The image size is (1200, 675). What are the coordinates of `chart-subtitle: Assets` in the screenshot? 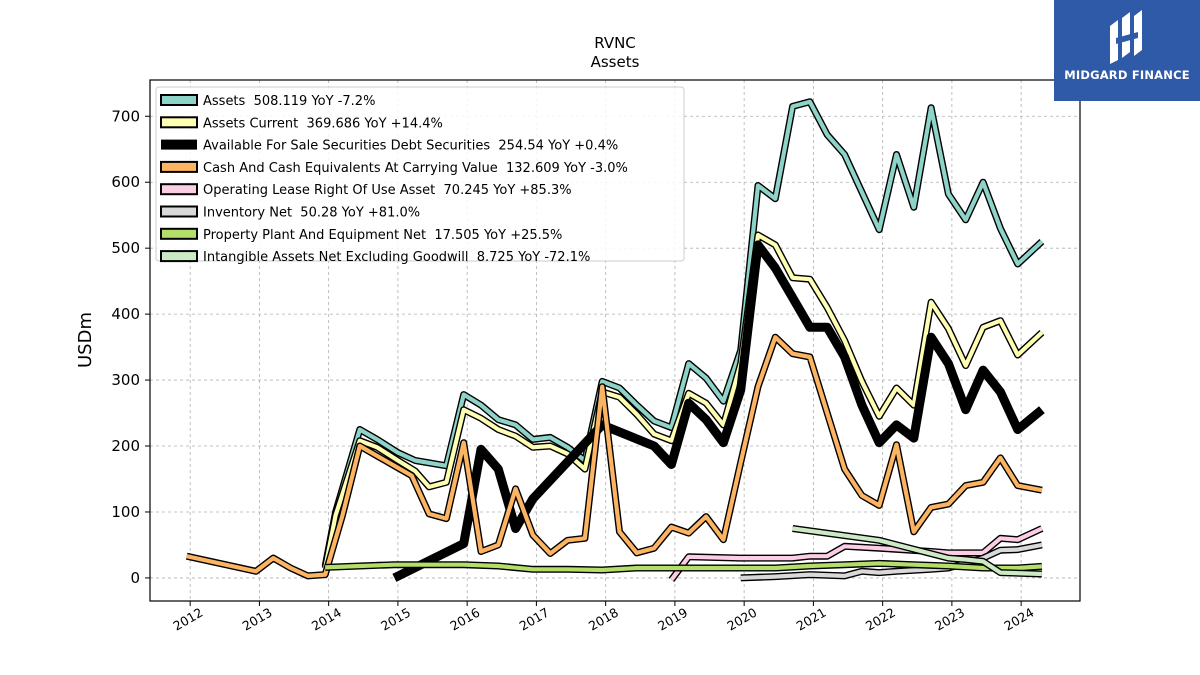 It's located at (615, 62).